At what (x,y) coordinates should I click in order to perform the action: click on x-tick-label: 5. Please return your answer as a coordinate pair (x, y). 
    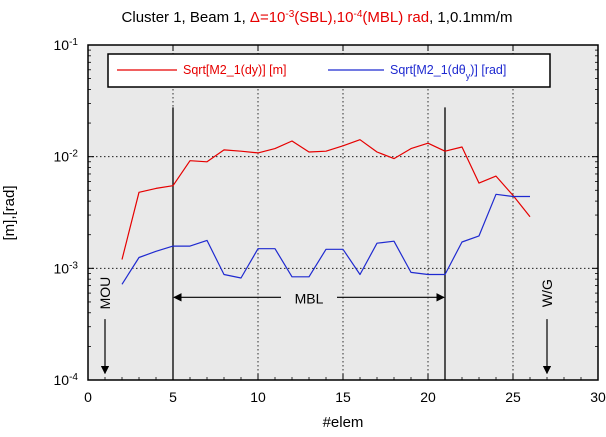
    Looking at the image, I should click on (173, 397).